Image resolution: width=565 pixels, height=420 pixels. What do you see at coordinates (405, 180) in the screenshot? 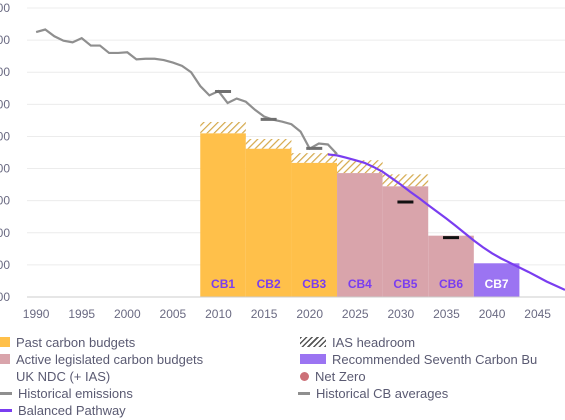
I see `ias-headroom-cb5` at bounding box center [405, 180].